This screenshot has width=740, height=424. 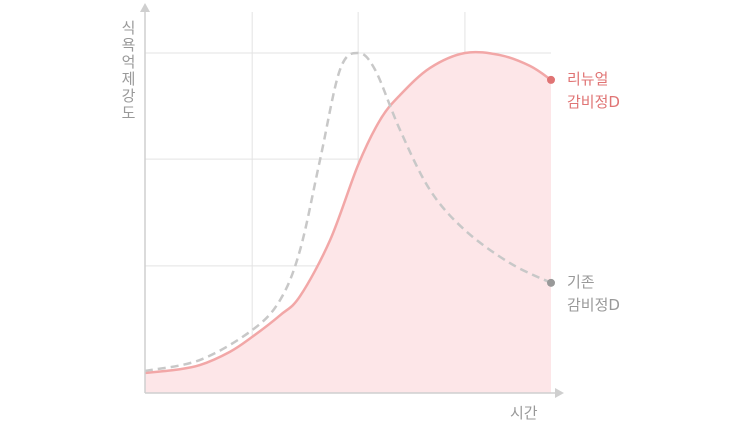 What do you see at coordinates (524, 413) in the screenshot?
I see `x-axis-label: 시간` at bounding box center [524, 413].